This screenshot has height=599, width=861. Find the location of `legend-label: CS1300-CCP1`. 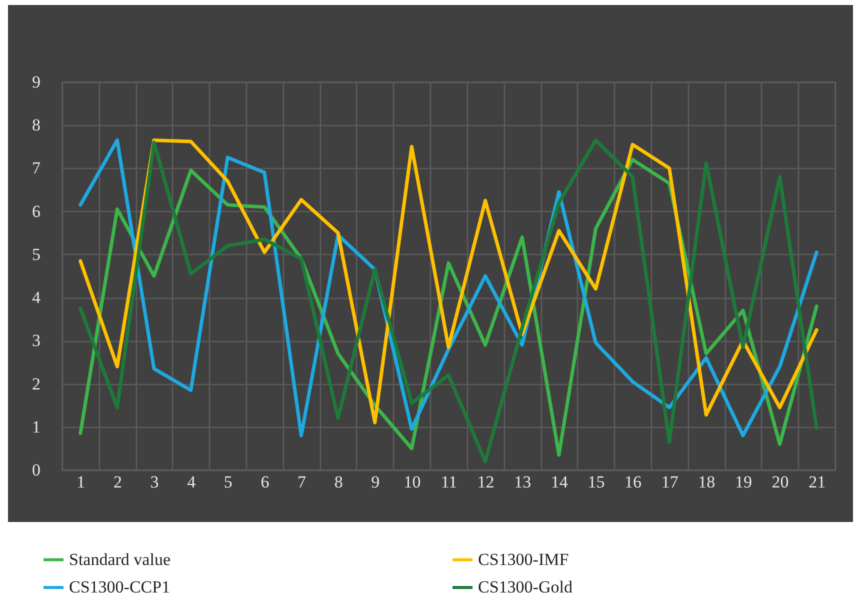

legend-label: CS1300-CCP1 is located at coordinates (119, 587).